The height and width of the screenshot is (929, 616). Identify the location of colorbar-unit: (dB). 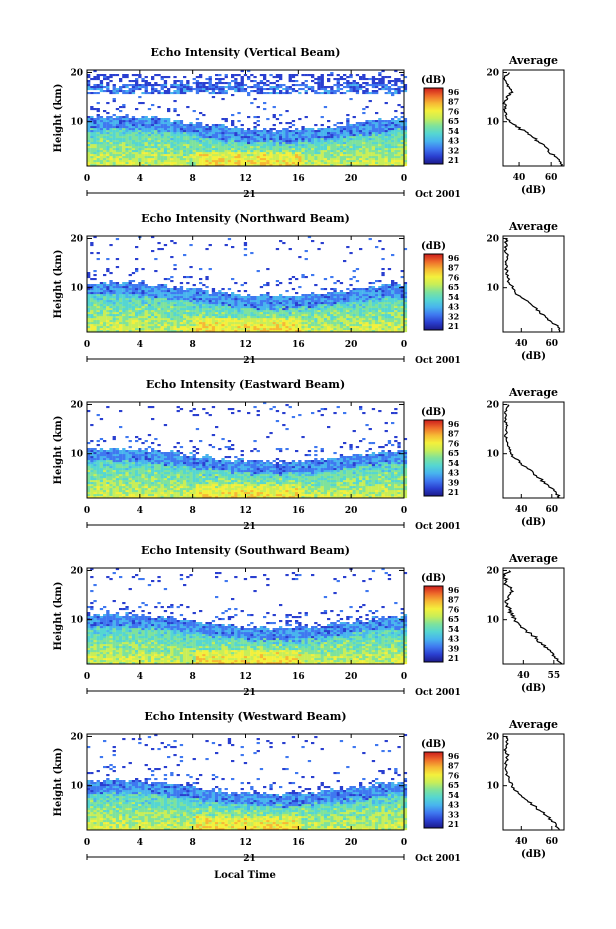
(433, 80).